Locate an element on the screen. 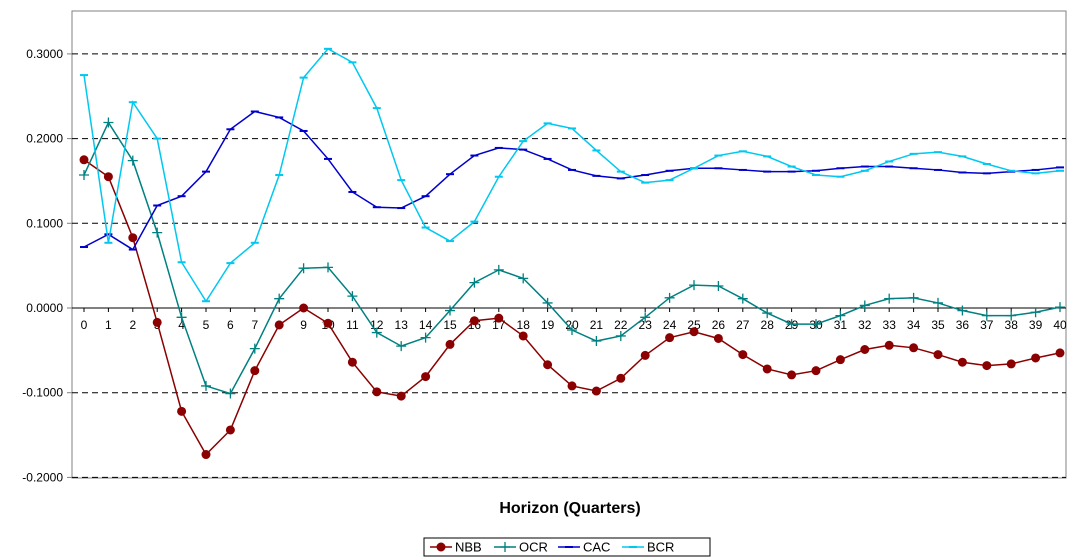  x-tick-label: 1 is located at coordinates (108, 325).